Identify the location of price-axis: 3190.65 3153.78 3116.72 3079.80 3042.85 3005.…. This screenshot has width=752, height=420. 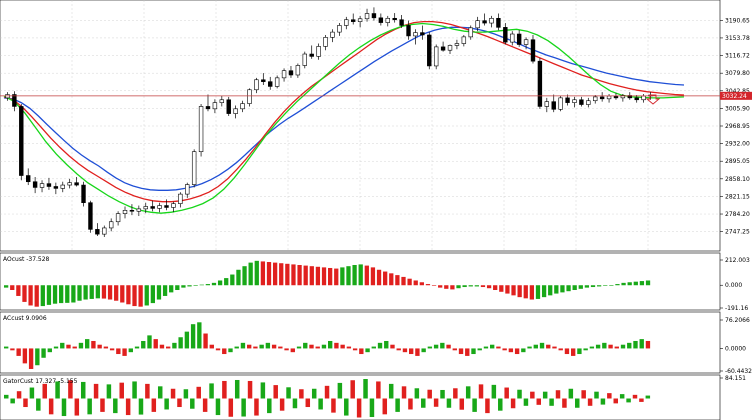
(735, 126).